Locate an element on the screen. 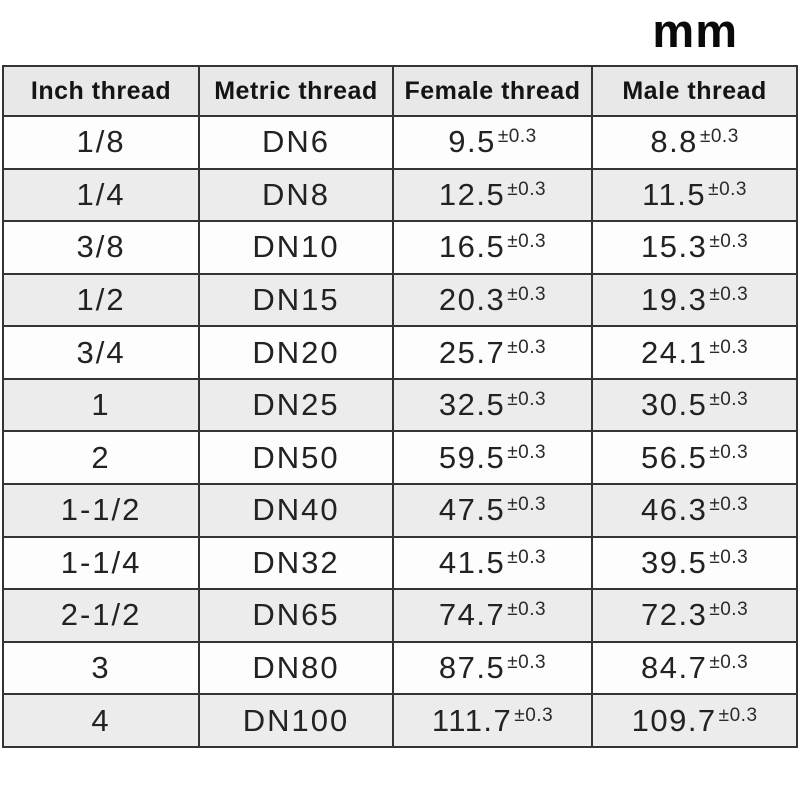 The height and width of the screenshot is (800, 800). inch-thread-cell: 2-1/2 is located at coordinates (101, 615).